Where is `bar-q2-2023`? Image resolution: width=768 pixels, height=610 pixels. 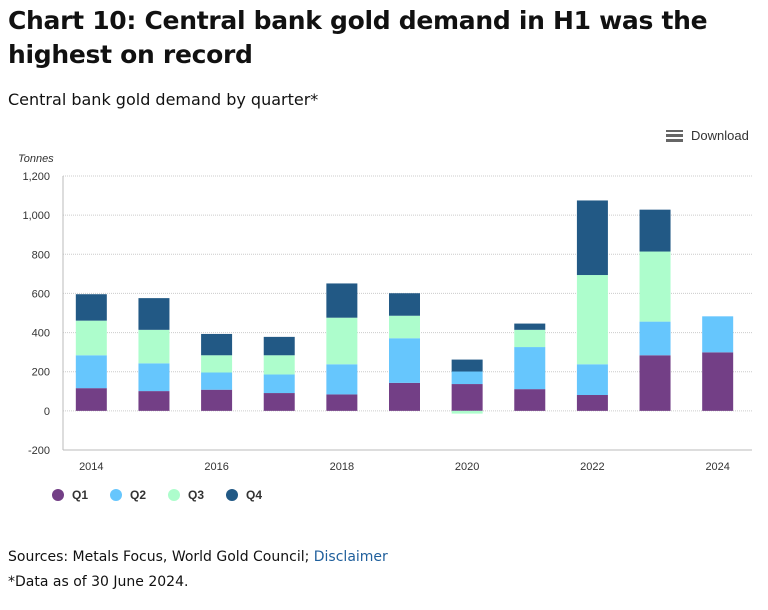
bar-q2-2023 is located at coordinates (655, 338).